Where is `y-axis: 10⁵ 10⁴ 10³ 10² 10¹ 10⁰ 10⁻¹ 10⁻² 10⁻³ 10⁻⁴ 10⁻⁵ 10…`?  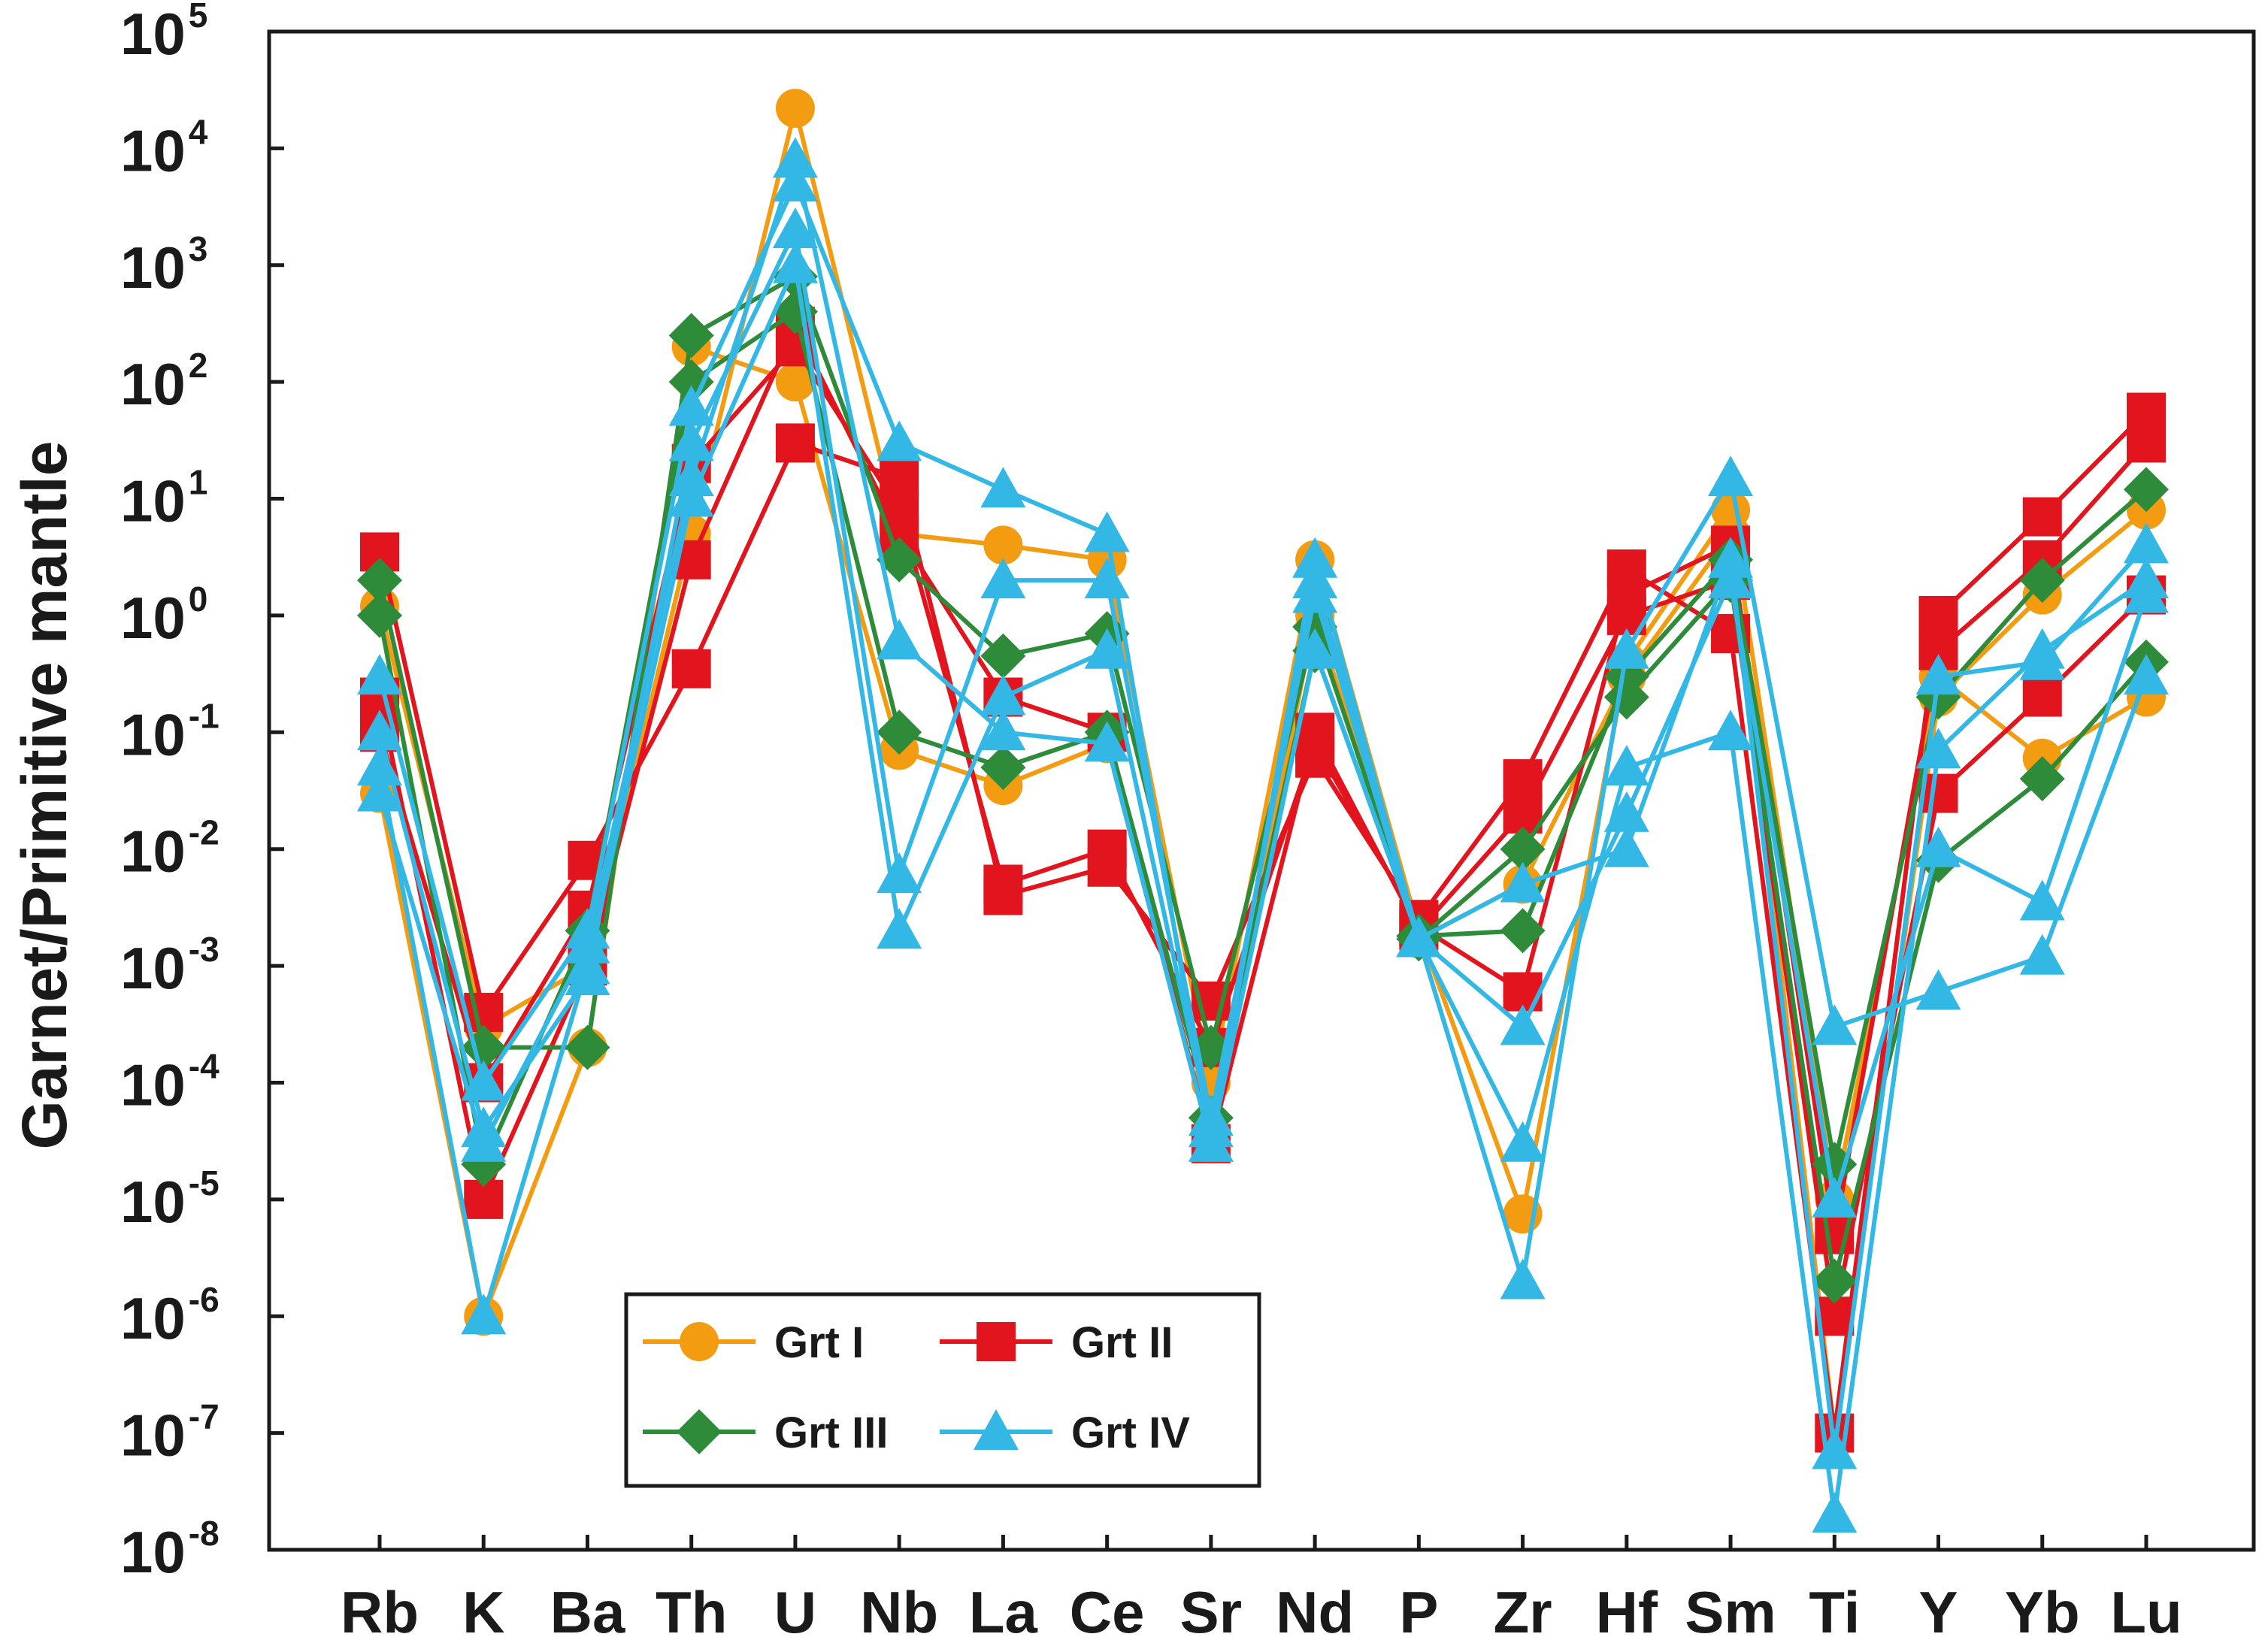
y-axis: 10⁵ 10⁴ 10³ 10² 10¹ 10⁰ 10⁻¹ 10⁻² 10⁻³ 10⁻⁴ 10⁻⁵ 10… is located at coordinates (202, 792).